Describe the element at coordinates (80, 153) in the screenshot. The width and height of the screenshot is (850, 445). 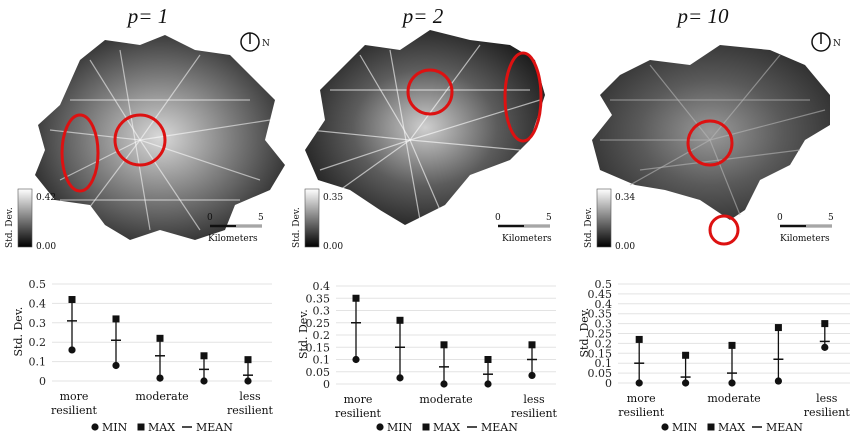
I see `highlight-circle-1a` at that location.